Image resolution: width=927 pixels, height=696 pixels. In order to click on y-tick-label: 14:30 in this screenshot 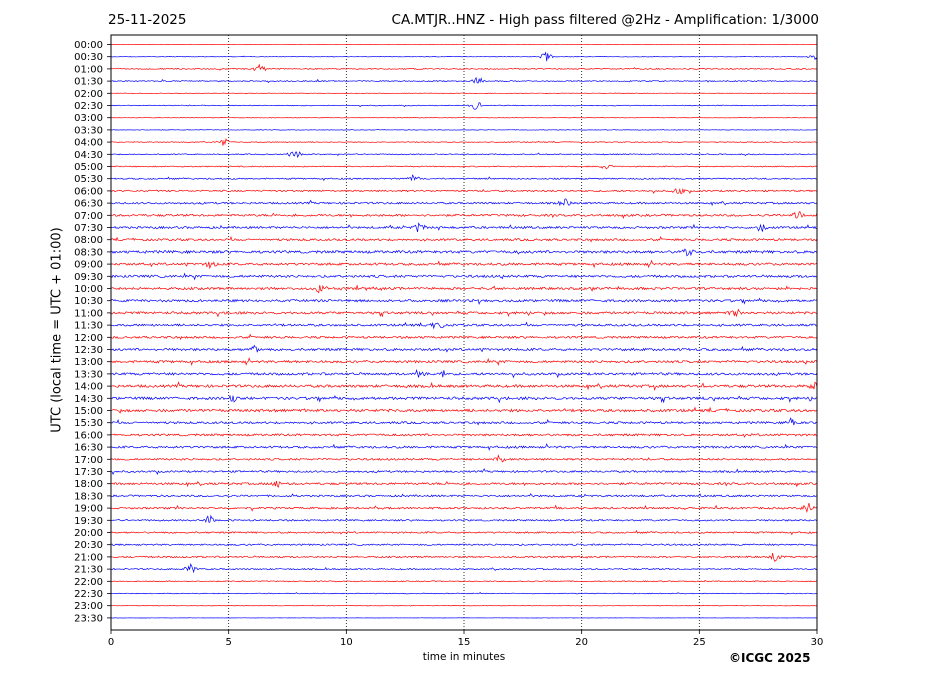, I will do `click(88, 399)`.